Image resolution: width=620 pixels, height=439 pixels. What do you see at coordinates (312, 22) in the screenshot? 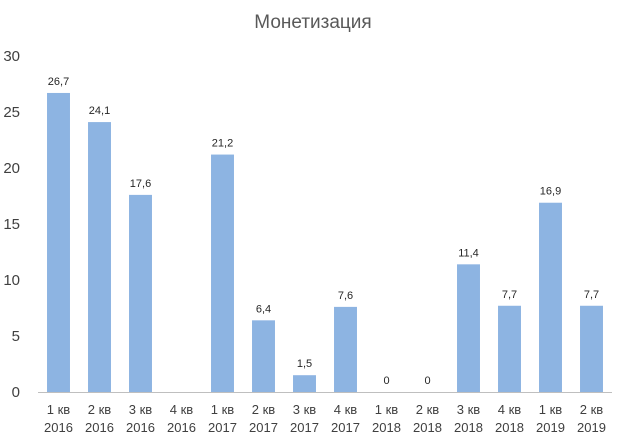
I see `chart-title: Монетизация` at bounding box center [312, 22].